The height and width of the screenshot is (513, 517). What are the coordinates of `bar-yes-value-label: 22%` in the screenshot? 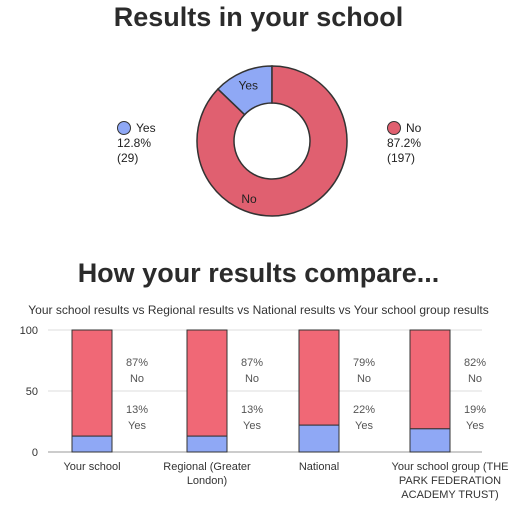 It's located at (364, 410).